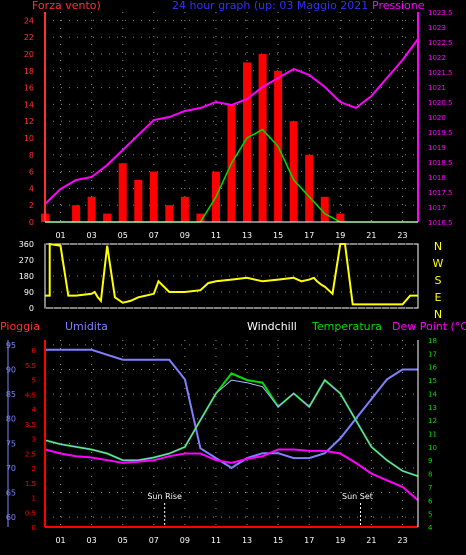  Describe the element at coordinates (231, 475) in the screenshot. I see `dewpoint-line` at that location.